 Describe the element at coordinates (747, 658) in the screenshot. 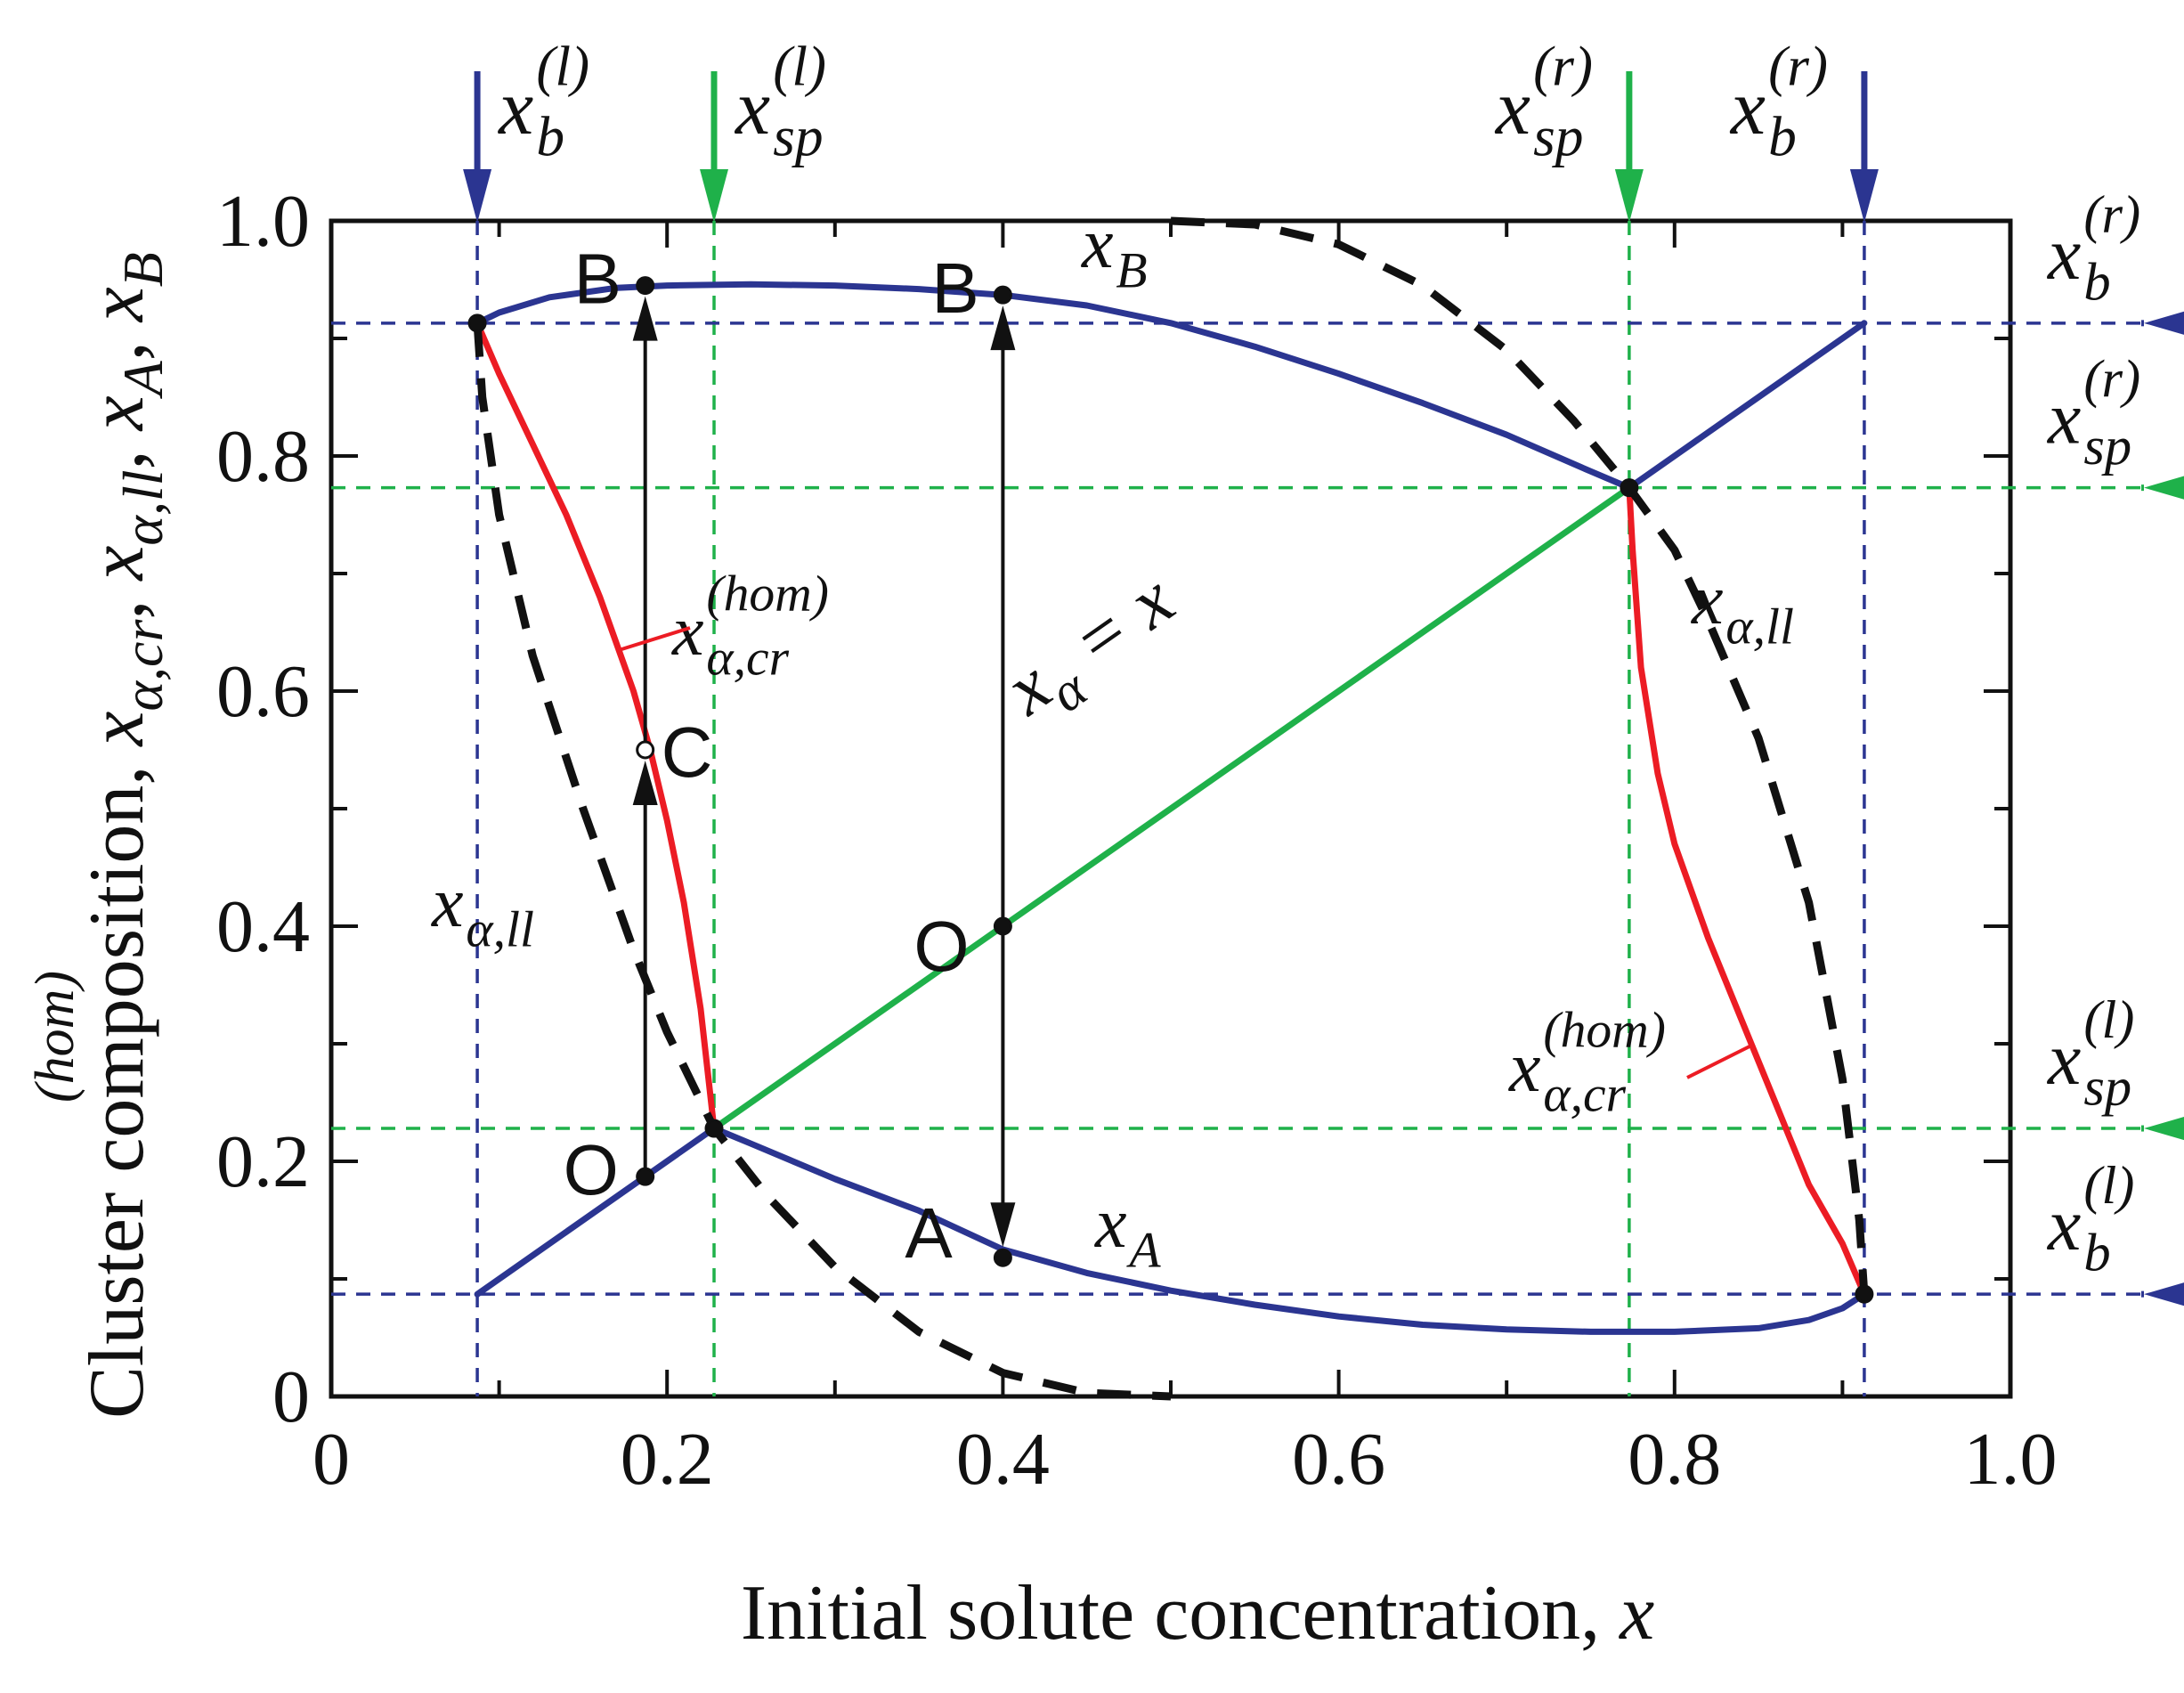

I see `annotation-xcr-left-sub: α,cr` at that location.